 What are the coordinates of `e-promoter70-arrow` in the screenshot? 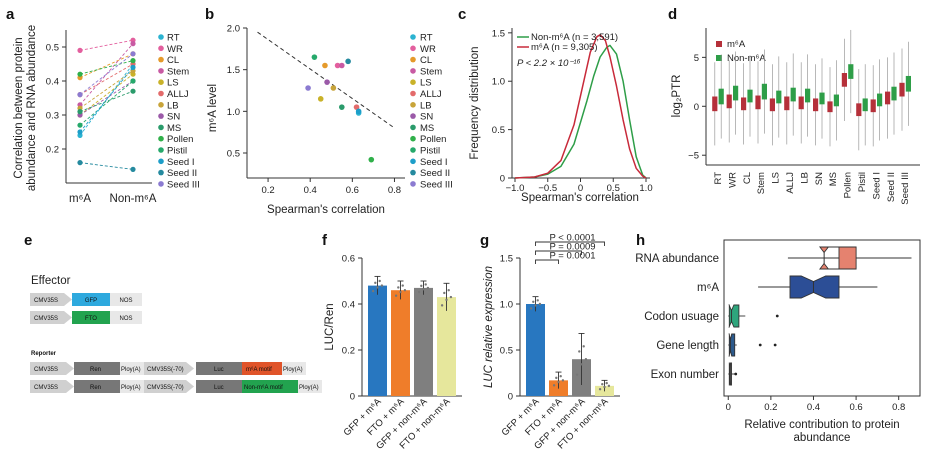 It's located at (169, 368).